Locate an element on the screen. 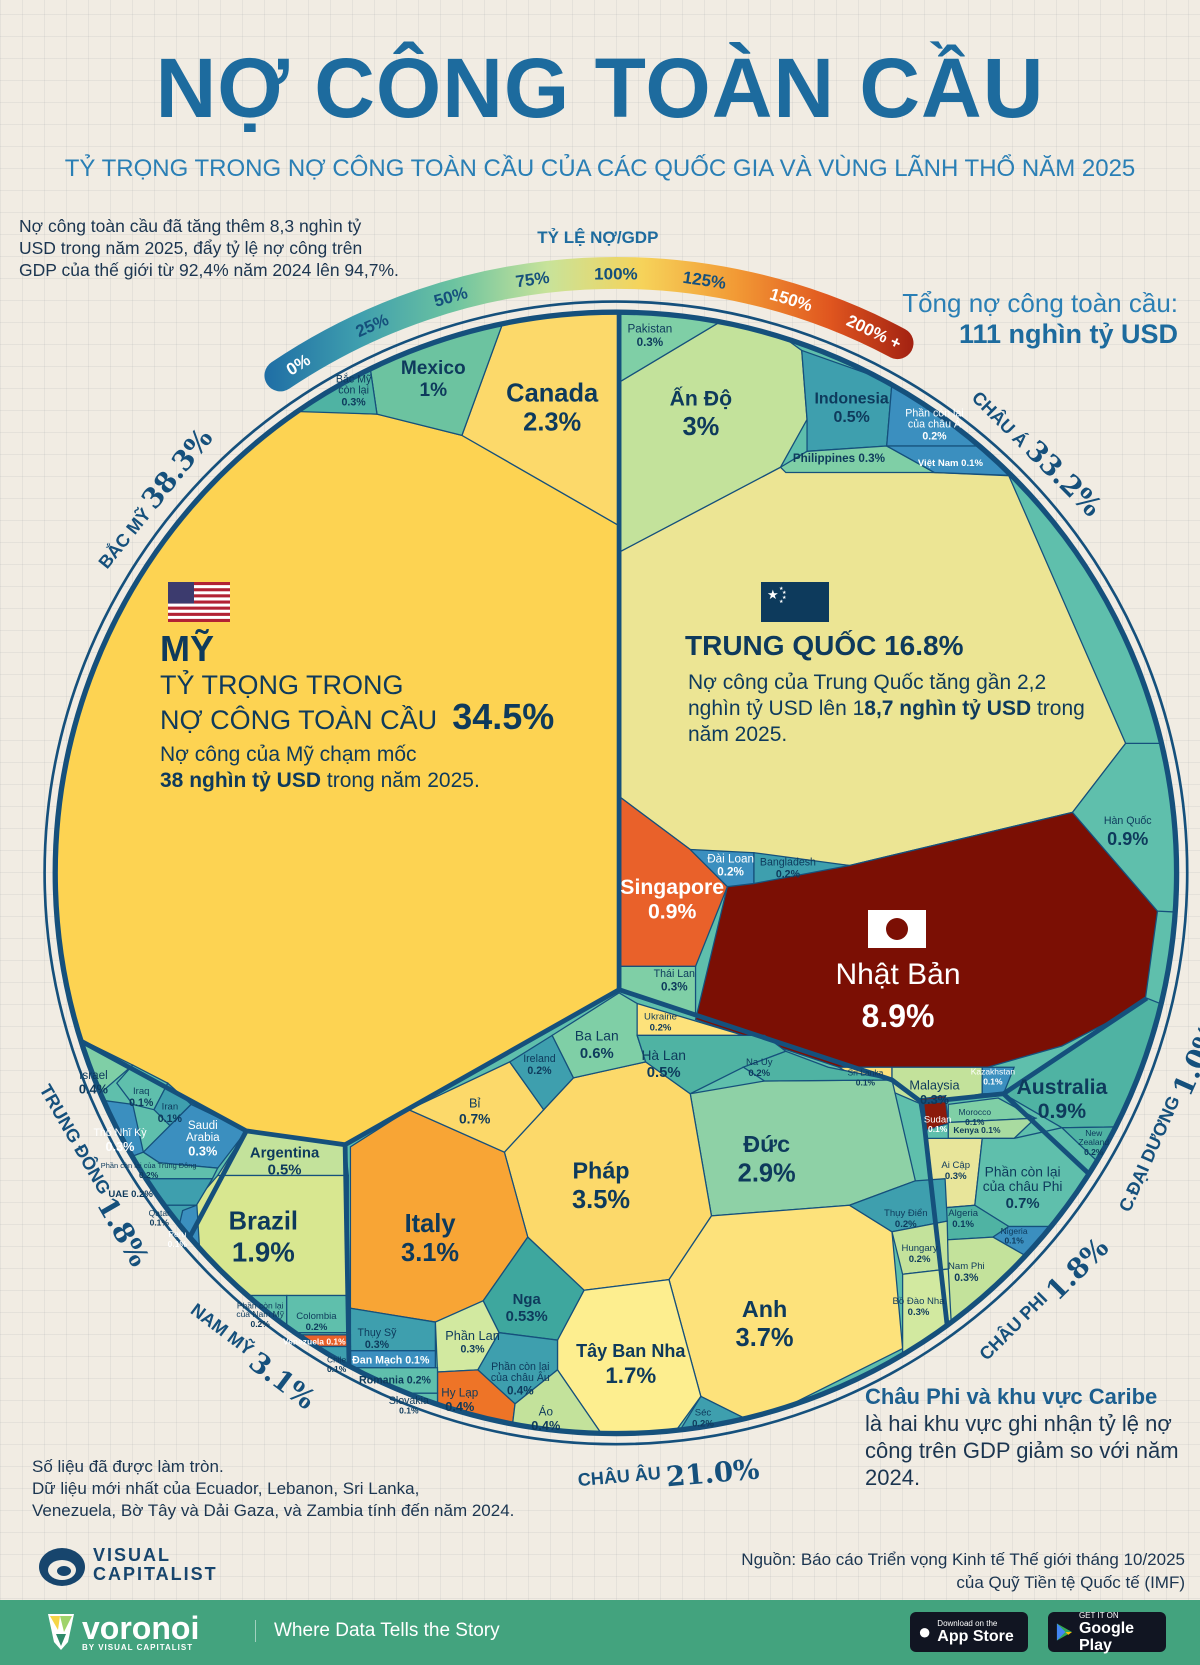 This screenshot has width=1200, height=1665. scale-tick: 100% is located at coordinates (615, 273).